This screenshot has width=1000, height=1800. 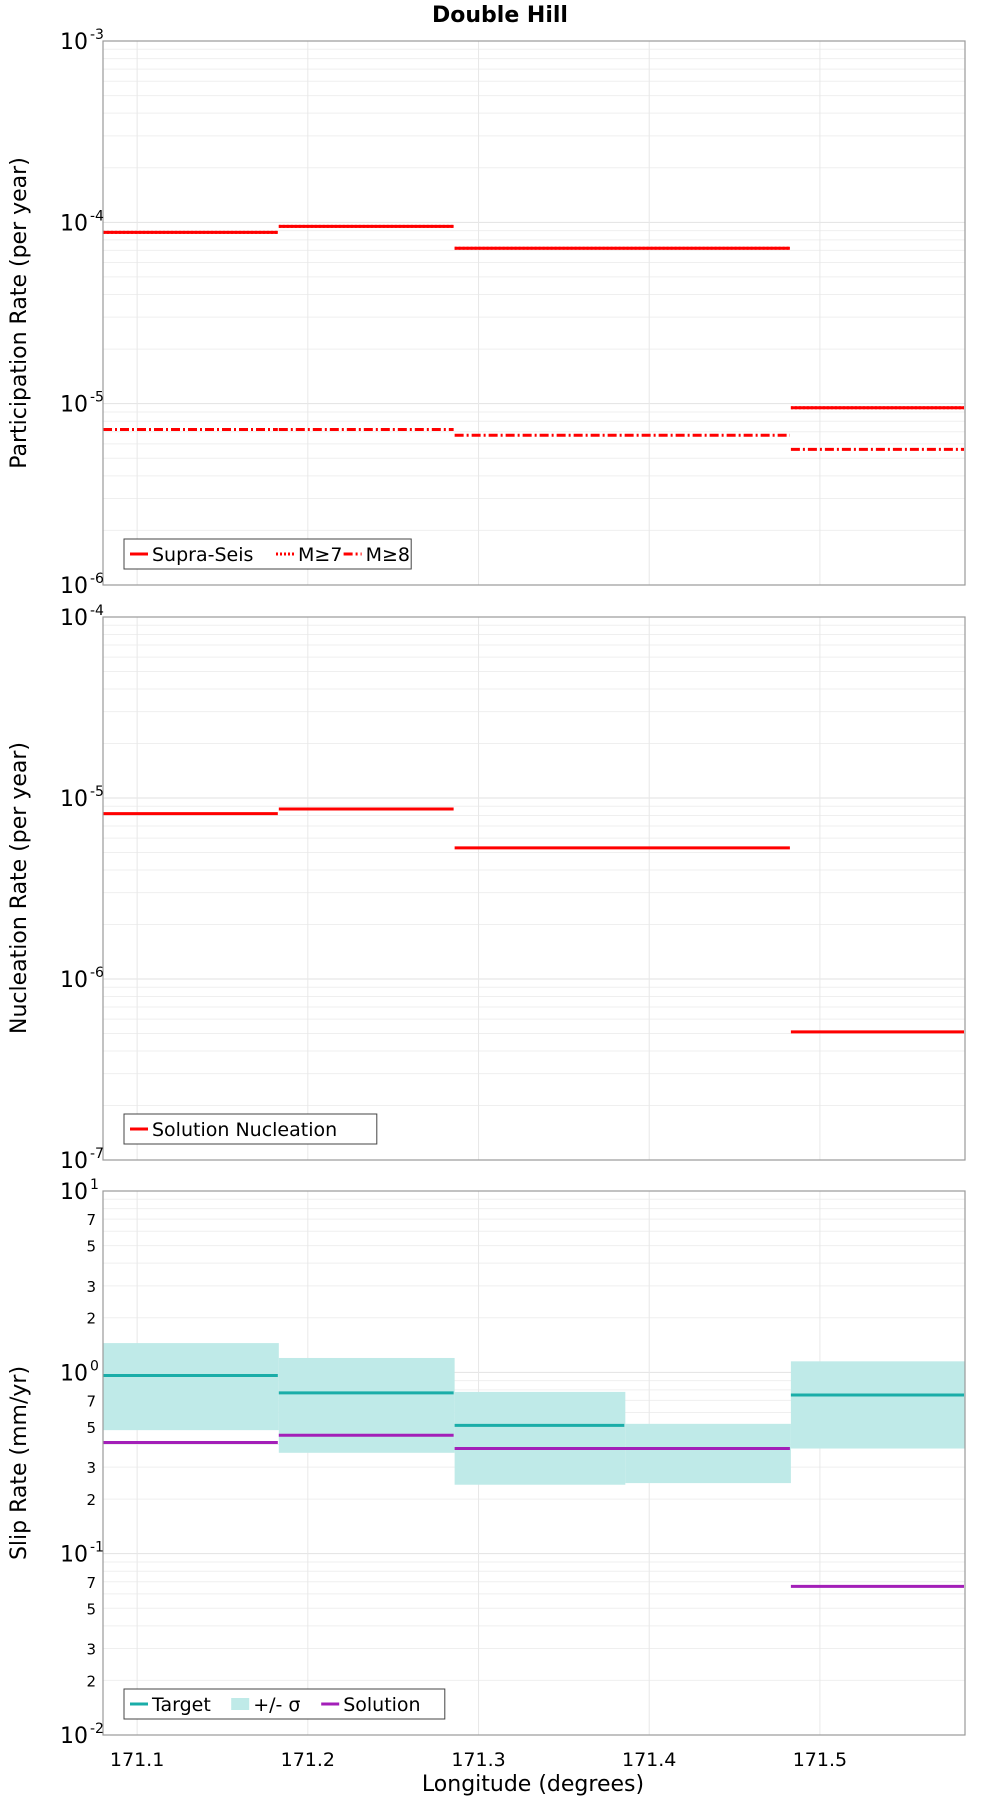 I want to click on x-tick-label: 171.3, so click(x=478, y=1760).